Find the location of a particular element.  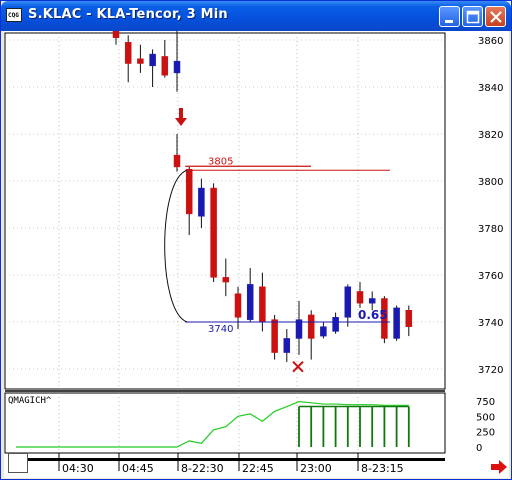

time-scroll-bar is located at coordinates (236, 459).